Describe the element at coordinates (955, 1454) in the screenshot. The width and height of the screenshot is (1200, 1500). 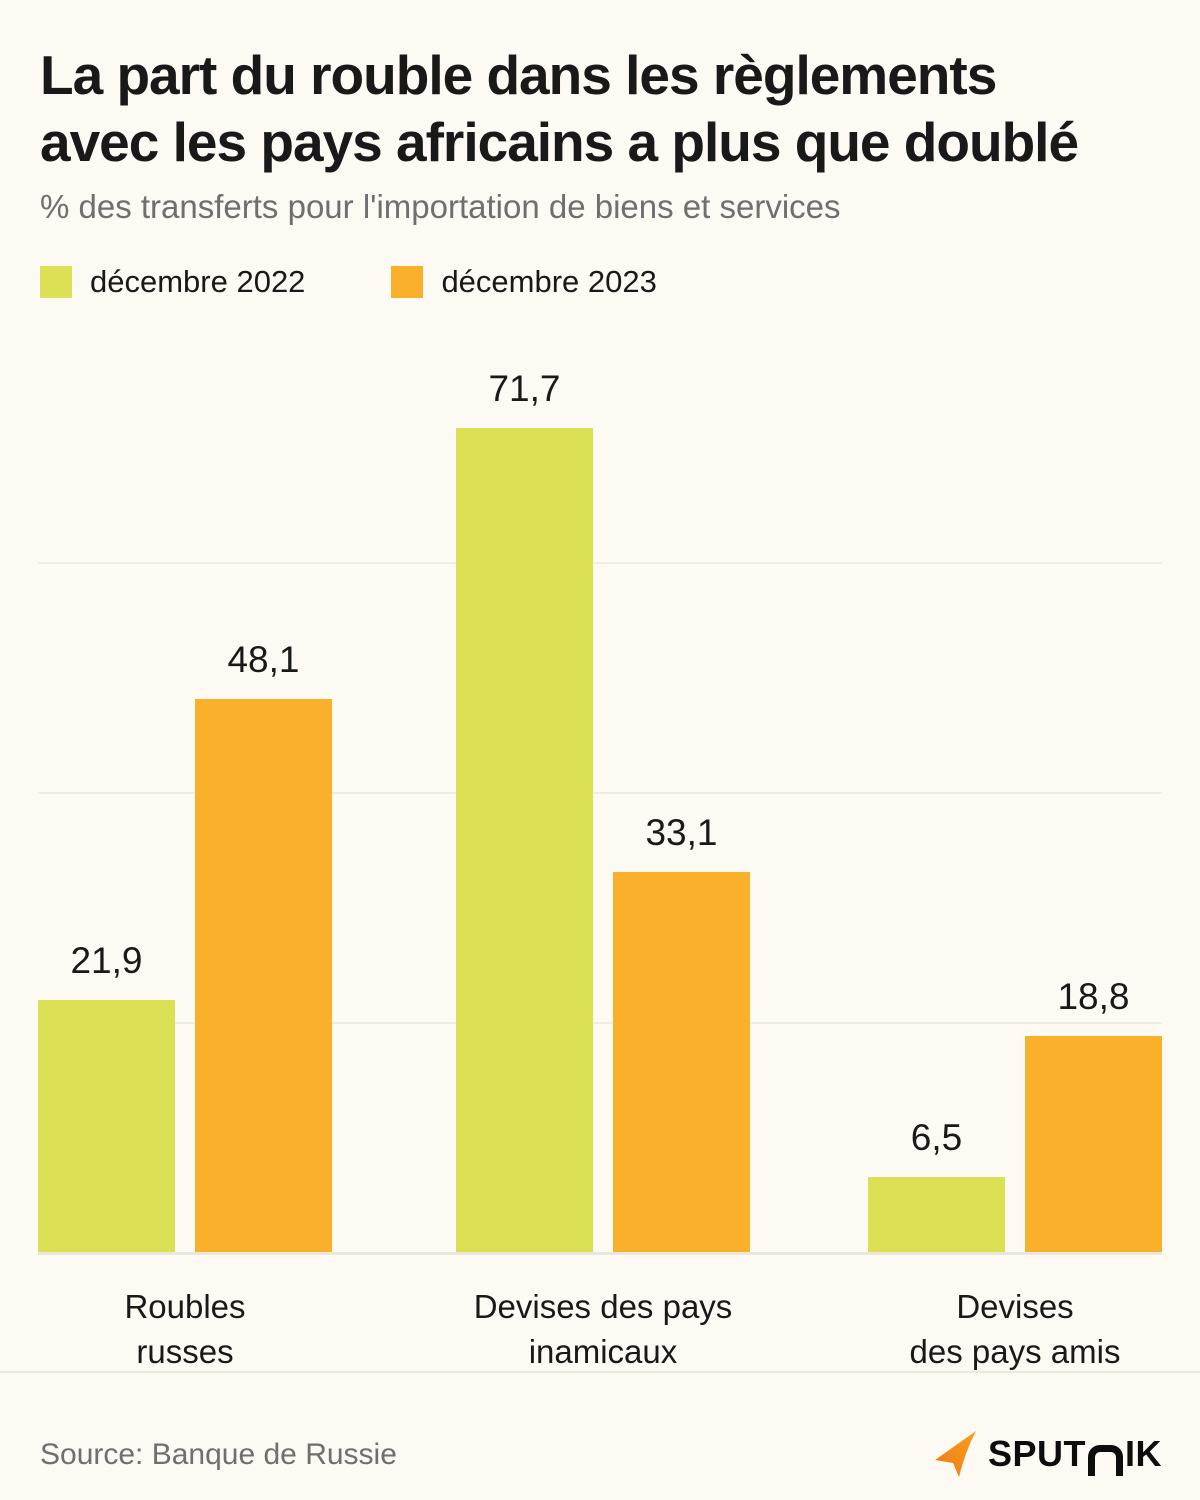
I see `sputnik-arrow-icon` at that location.